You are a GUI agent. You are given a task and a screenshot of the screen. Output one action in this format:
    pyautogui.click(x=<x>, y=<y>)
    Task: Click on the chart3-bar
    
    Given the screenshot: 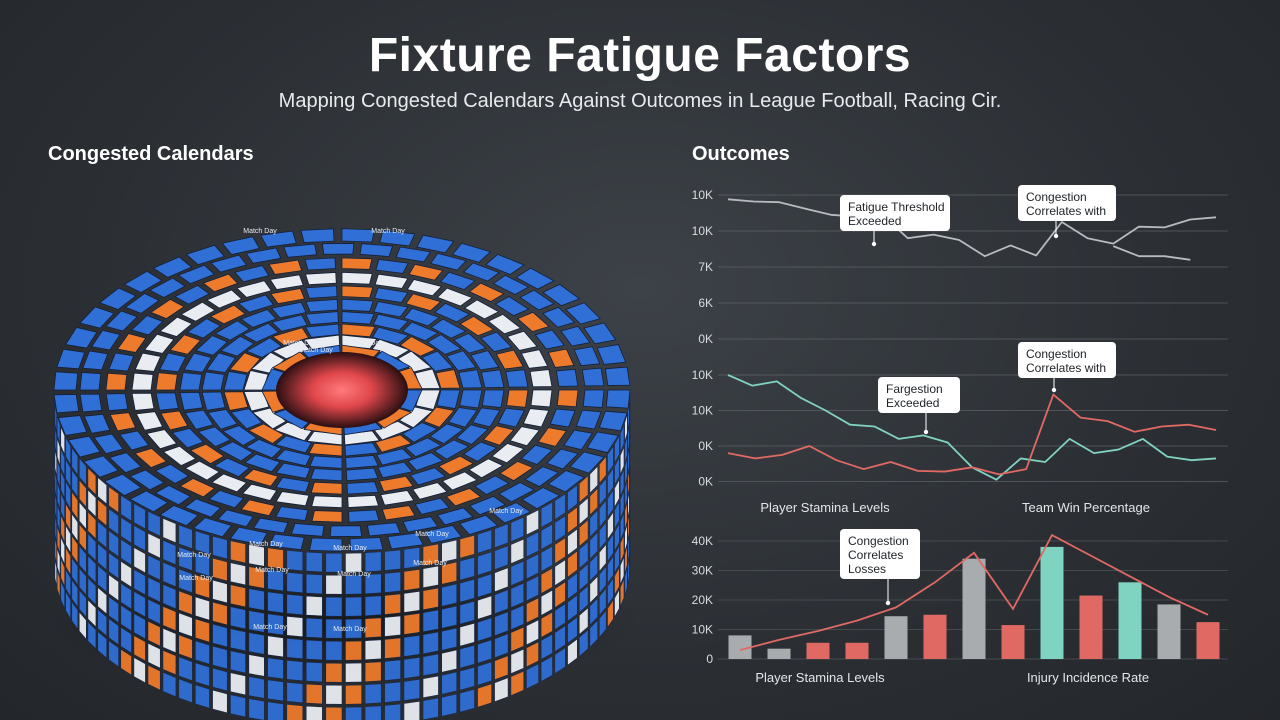 What is the action you would take?
    pyautogui.click(x=1091, y=627)
    